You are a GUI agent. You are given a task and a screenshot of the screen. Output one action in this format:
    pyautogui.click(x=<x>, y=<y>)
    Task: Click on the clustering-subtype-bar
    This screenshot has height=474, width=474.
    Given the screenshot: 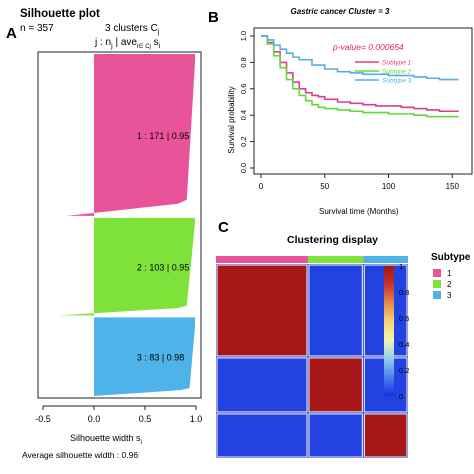 What is the action you would take?
    pyautogui.click(x=312, y=259)
    